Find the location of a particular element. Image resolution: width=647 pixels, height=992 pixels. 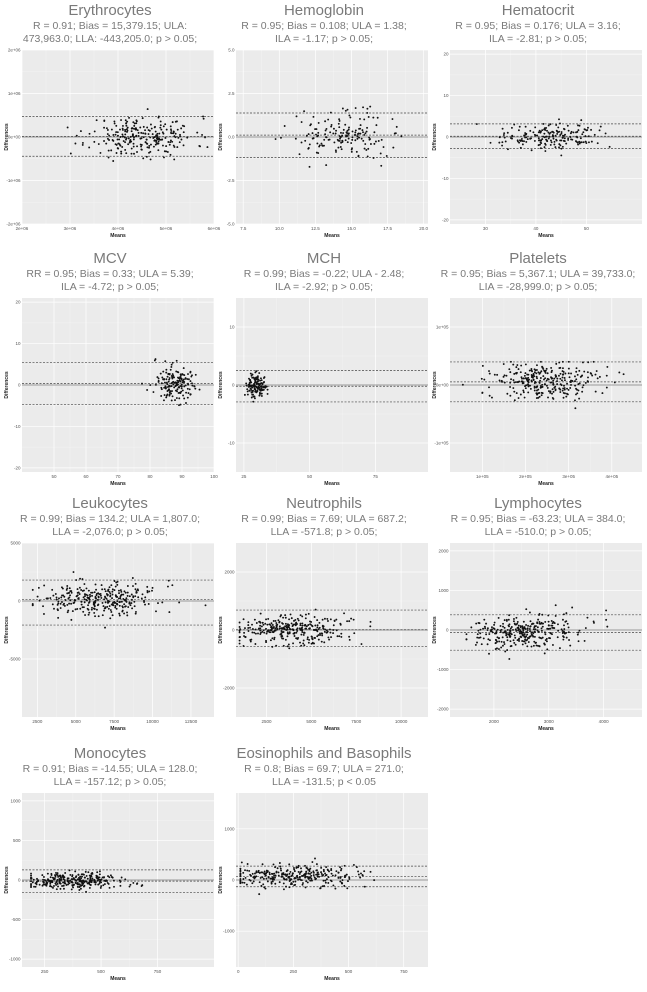

chart-stats-line: RR = 0.95; Bias = 0.33; ULA = 5.39; is located at coordinates (110, 274).